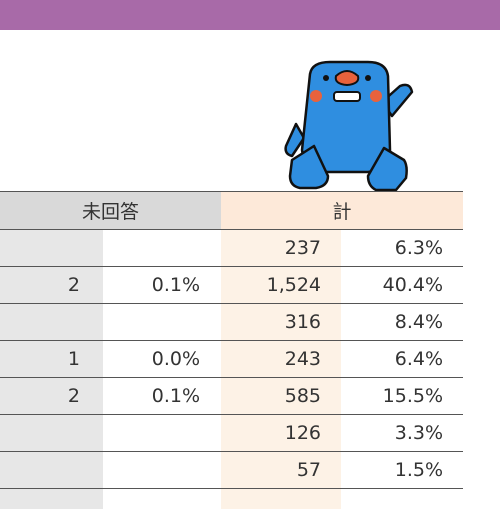 Image resolution: width=500 pixels, height=509 pixels. Describe the element at coordinates (231, 498) in the screenshot. I see `table-row-partial` at that location.